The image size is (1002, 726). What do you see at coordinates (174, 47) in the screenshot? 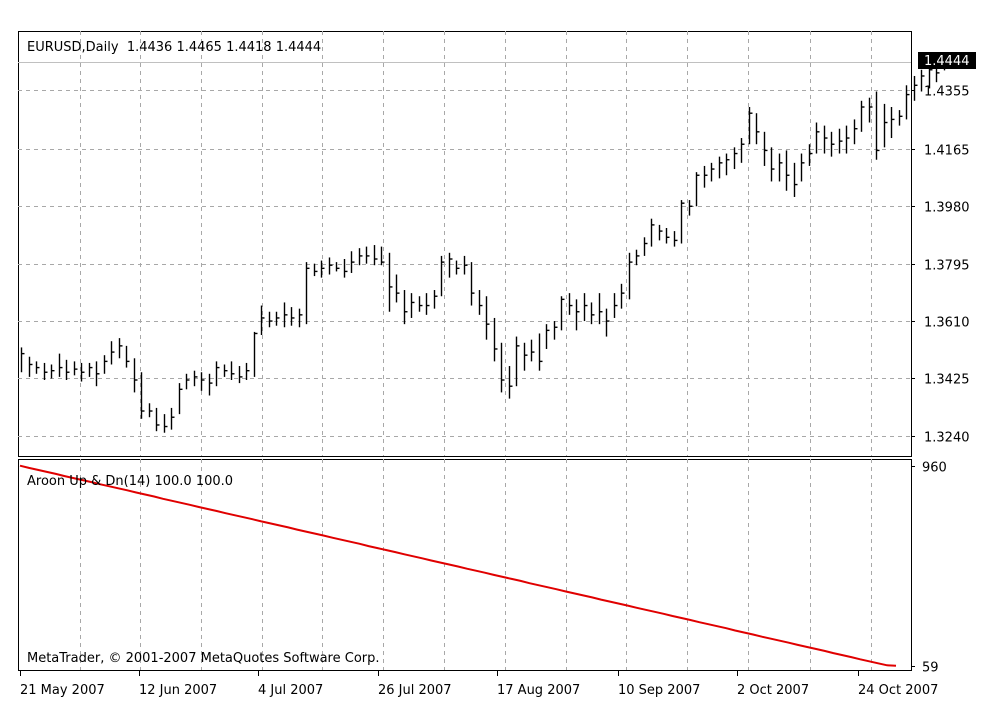
I see `price-chart-title: EURUSD,Daily 1.4436 1.4465 1.4418 1.4444` at bounding box center [174, 47].